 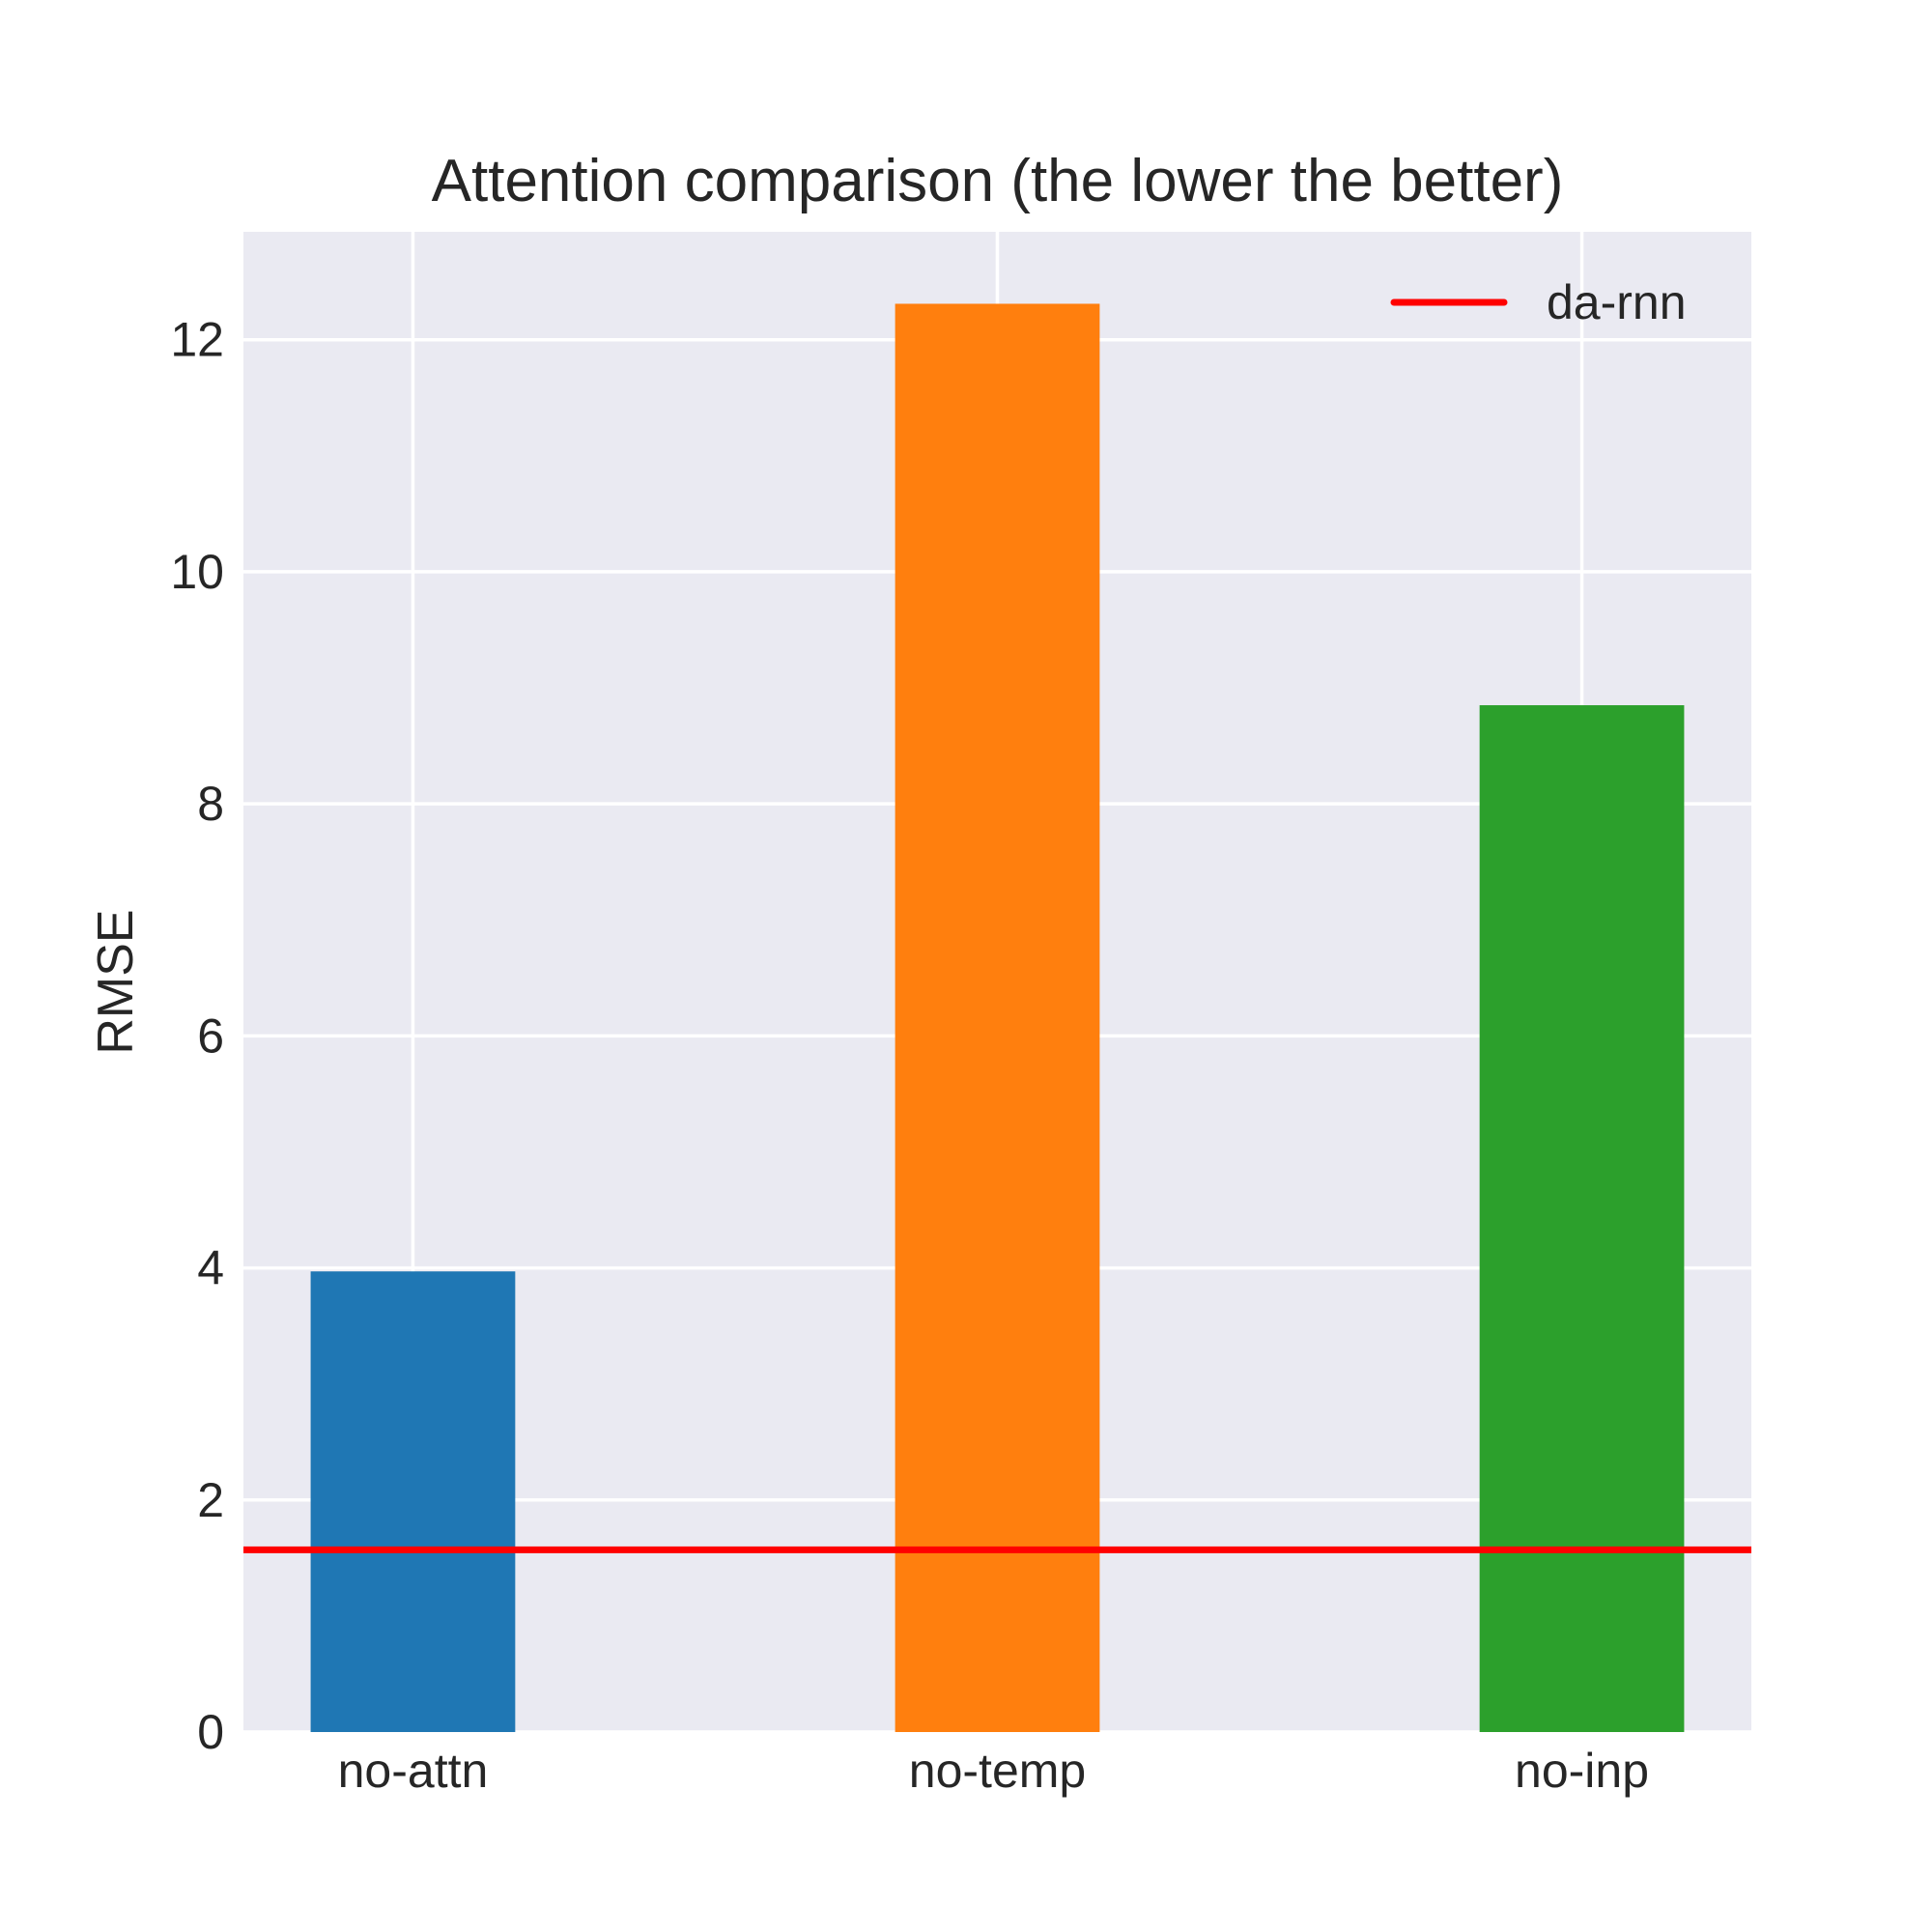 I want to click on bar-no-inp, so click(x=1582, y=1218).